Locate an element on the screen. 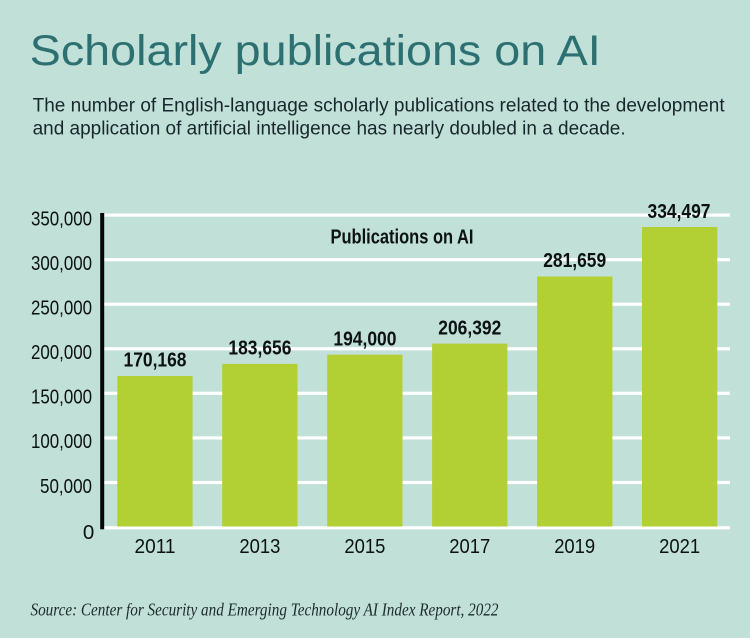 The width and height of the screenshot is (750, 638). svg-text: 350,000 is located at coordinates (61, 218).